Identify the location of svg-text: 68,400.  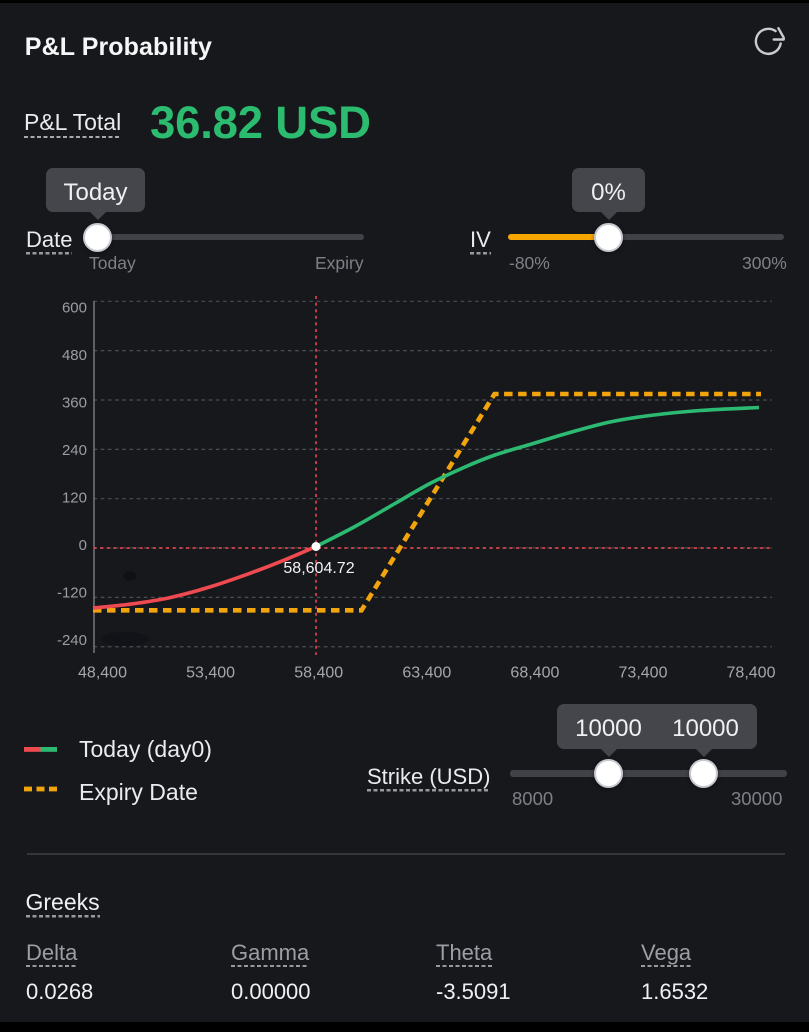
(534, 673).